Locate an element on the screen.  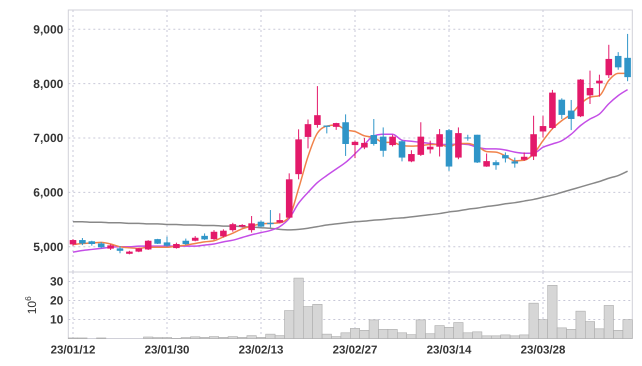
x-tick-label: 23/01/12 is located at coordinates (73, 350).